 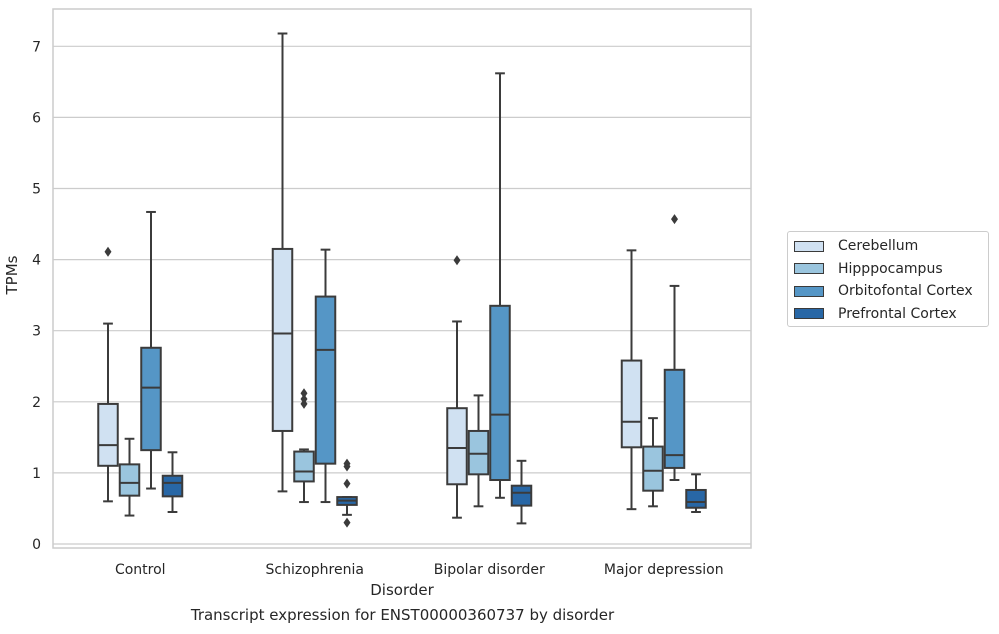 I want to click on x-tick-label: Control, so click(x=140, y=570).